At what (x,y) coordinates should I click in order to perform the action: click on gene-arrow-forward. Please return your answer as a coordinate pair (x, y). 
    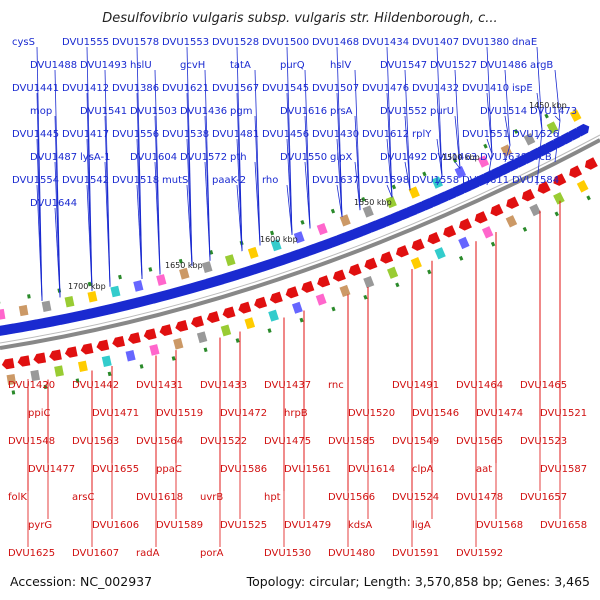
    Looking at the image, I should click on (583, 130).